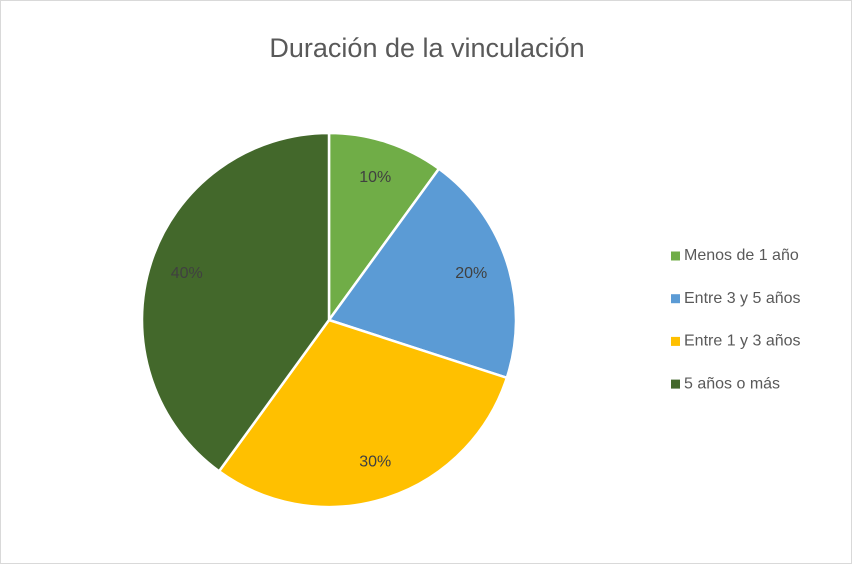 The height and width of the screenshot is (564, 852). Describe the element at coordinates (741, 255) in the screenshot. I see `legend-label: Menos de 1 año` at that location.